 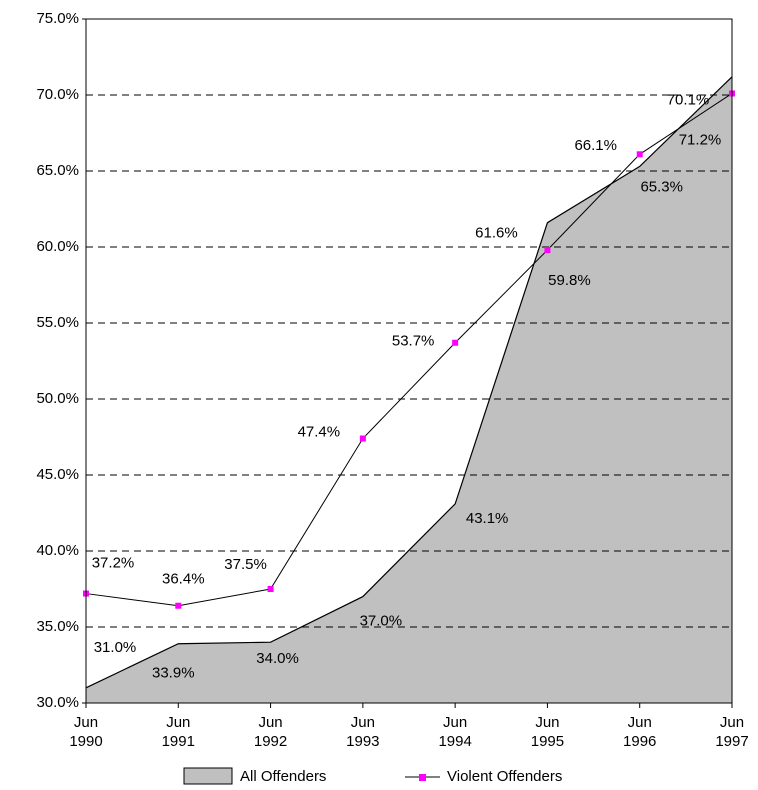 I want to click on data-label: 66.1%, so click(x=595, y=145).